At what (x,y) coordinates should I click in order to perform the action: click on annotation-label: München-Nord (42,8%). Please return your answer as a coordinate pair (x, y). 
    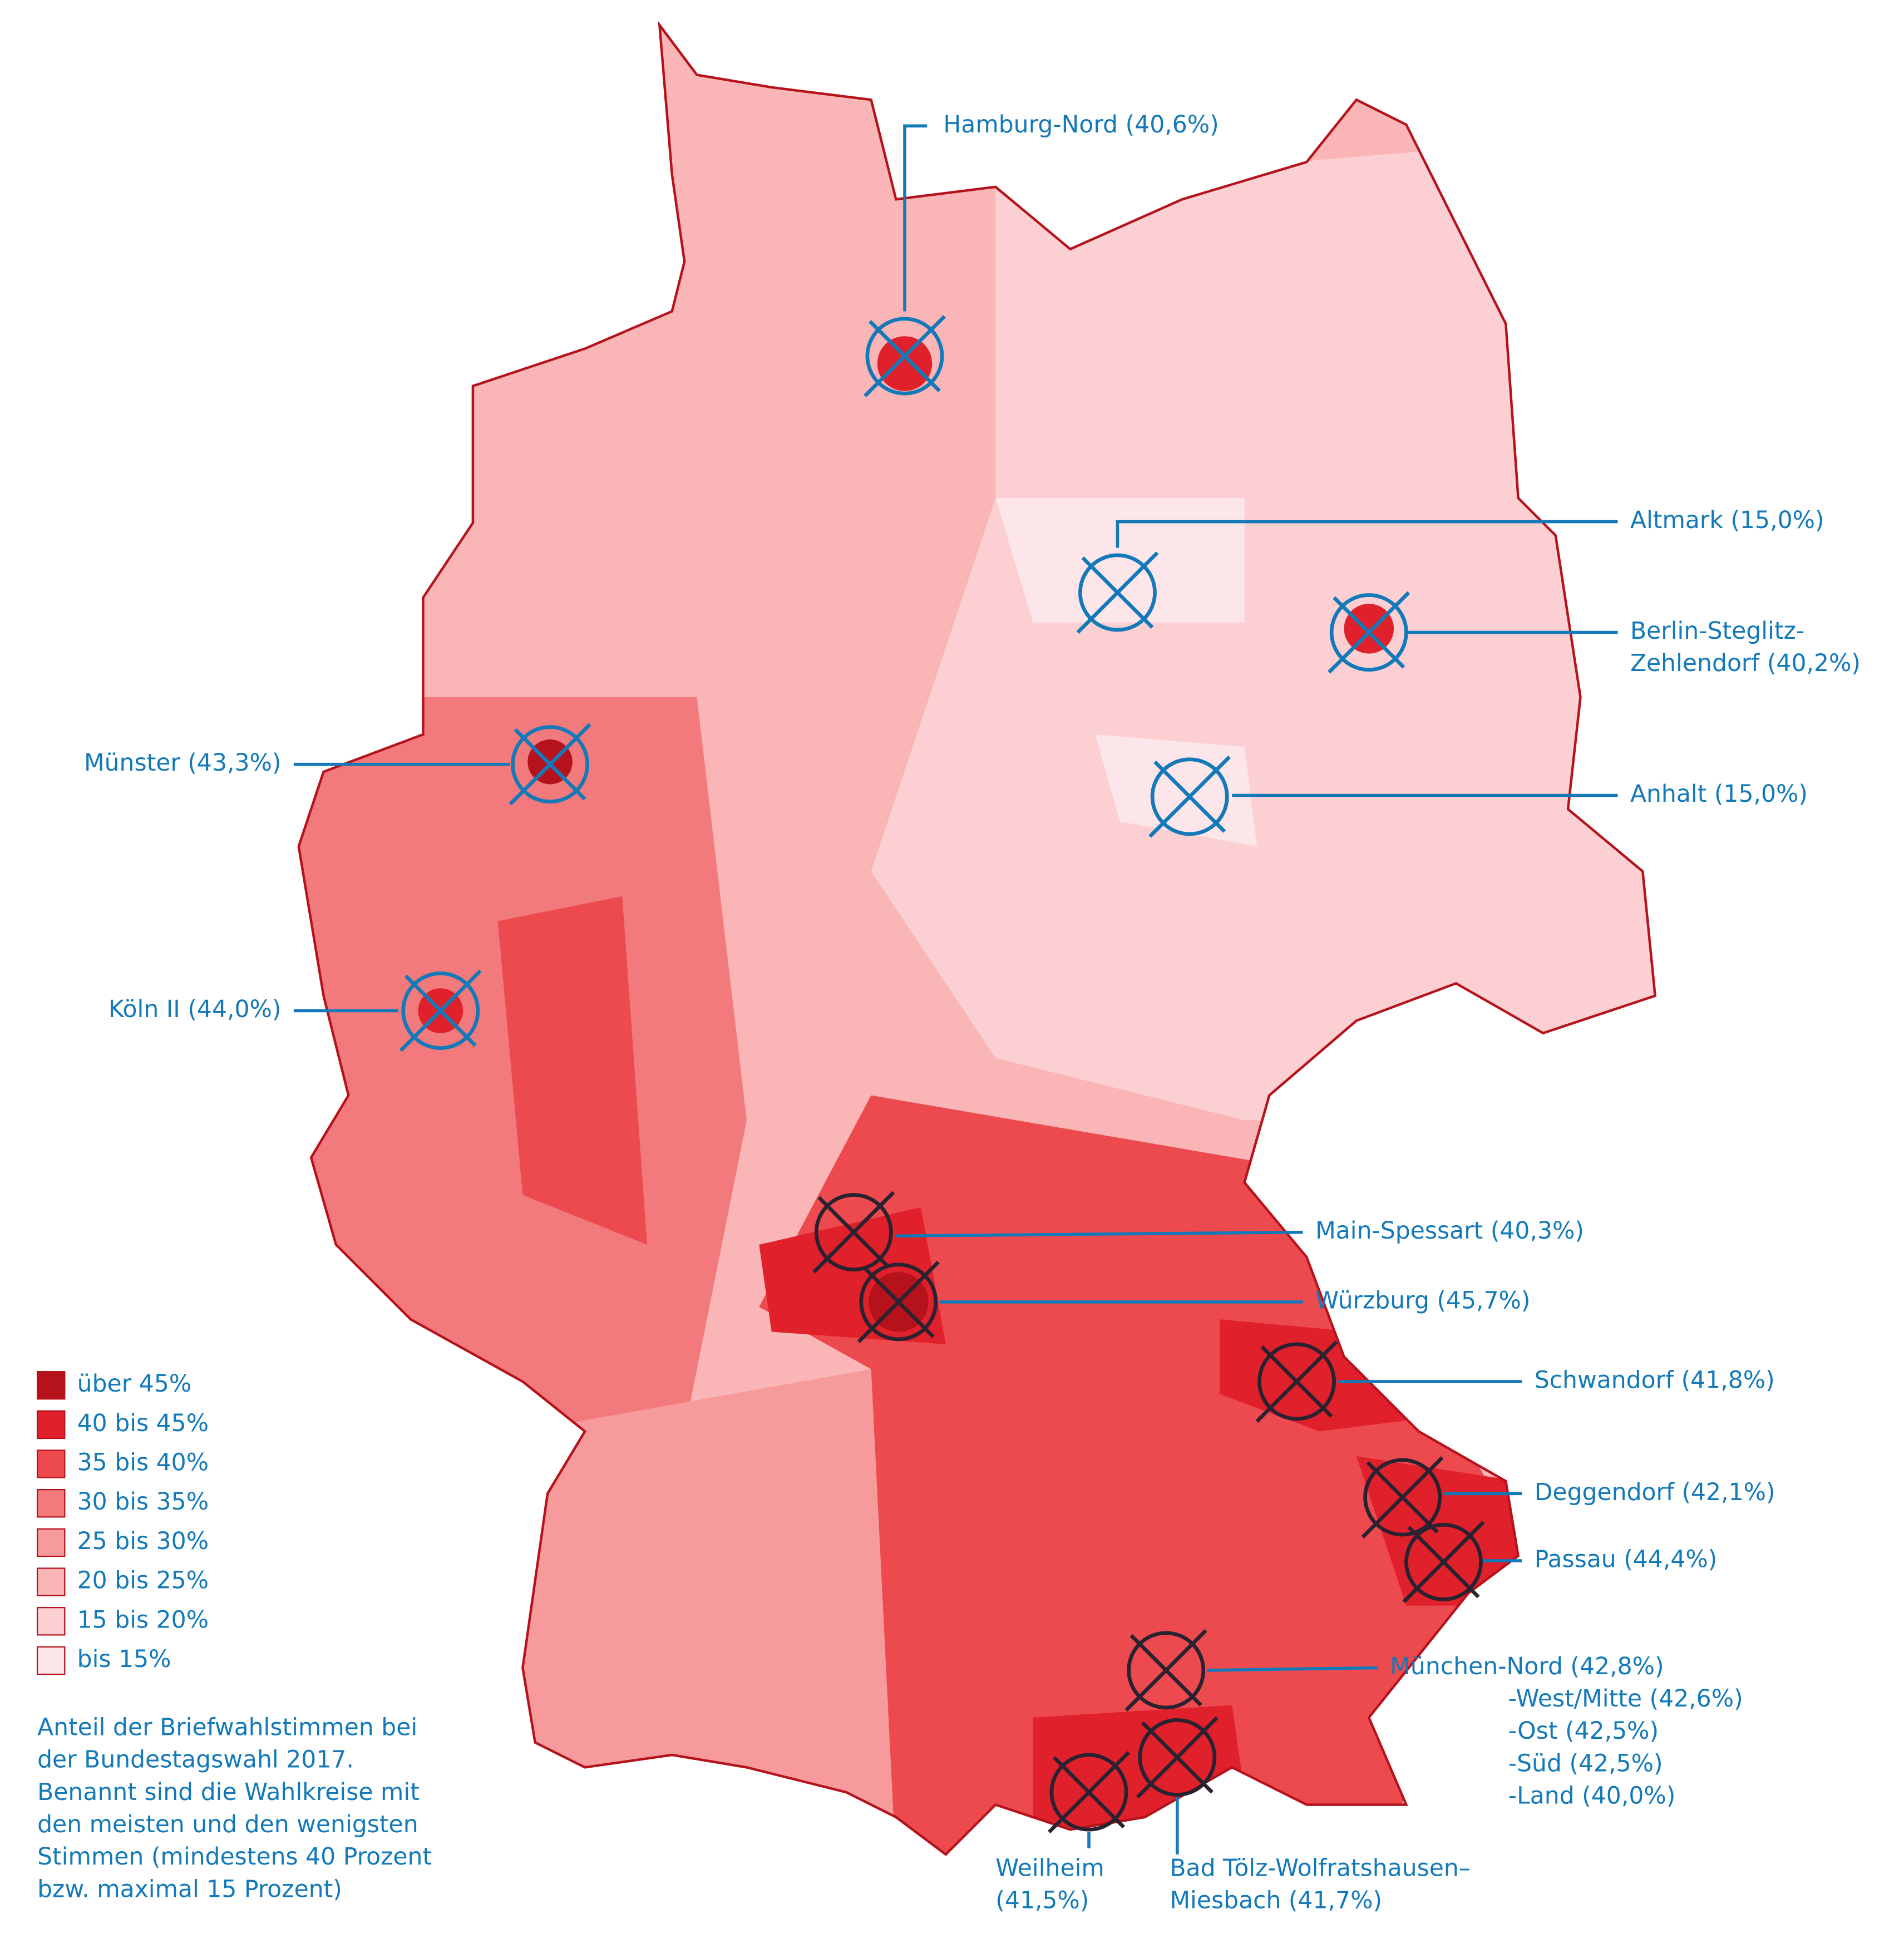
    Looking at the image, I should click on (1527, 1667).